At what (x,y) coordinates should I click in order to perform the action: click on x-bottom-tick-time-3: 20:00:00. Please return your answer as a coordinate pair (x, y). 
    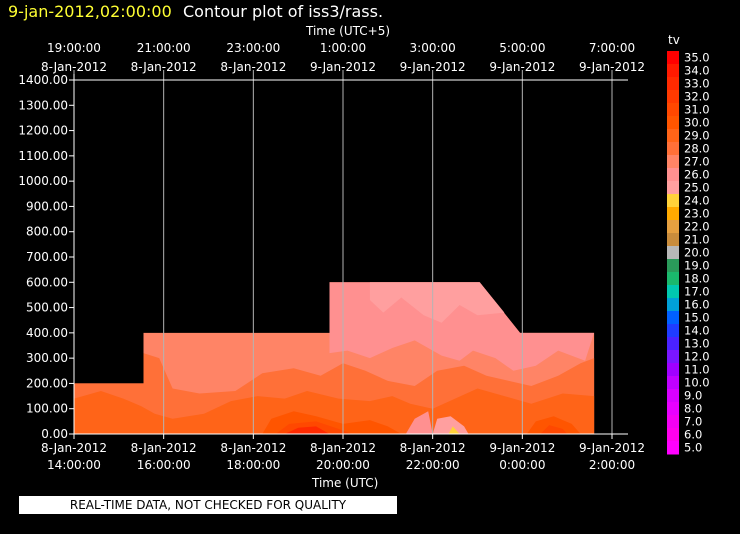
    Looking at the image, I should click on (343, 465).